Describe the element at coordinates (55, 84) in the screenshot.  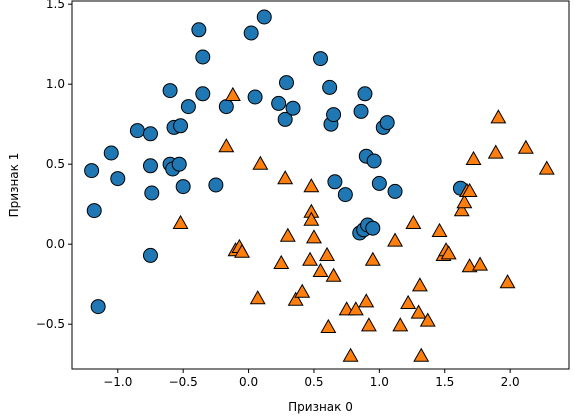
I see `y-tick-label: 1.0` at that location.